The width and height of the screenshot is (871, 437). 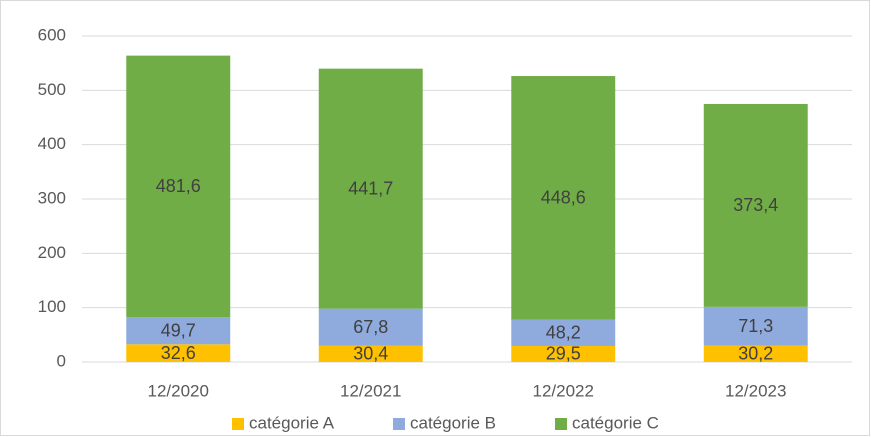 I want to click on data-label: 67,8, so click(x=370, y=327).